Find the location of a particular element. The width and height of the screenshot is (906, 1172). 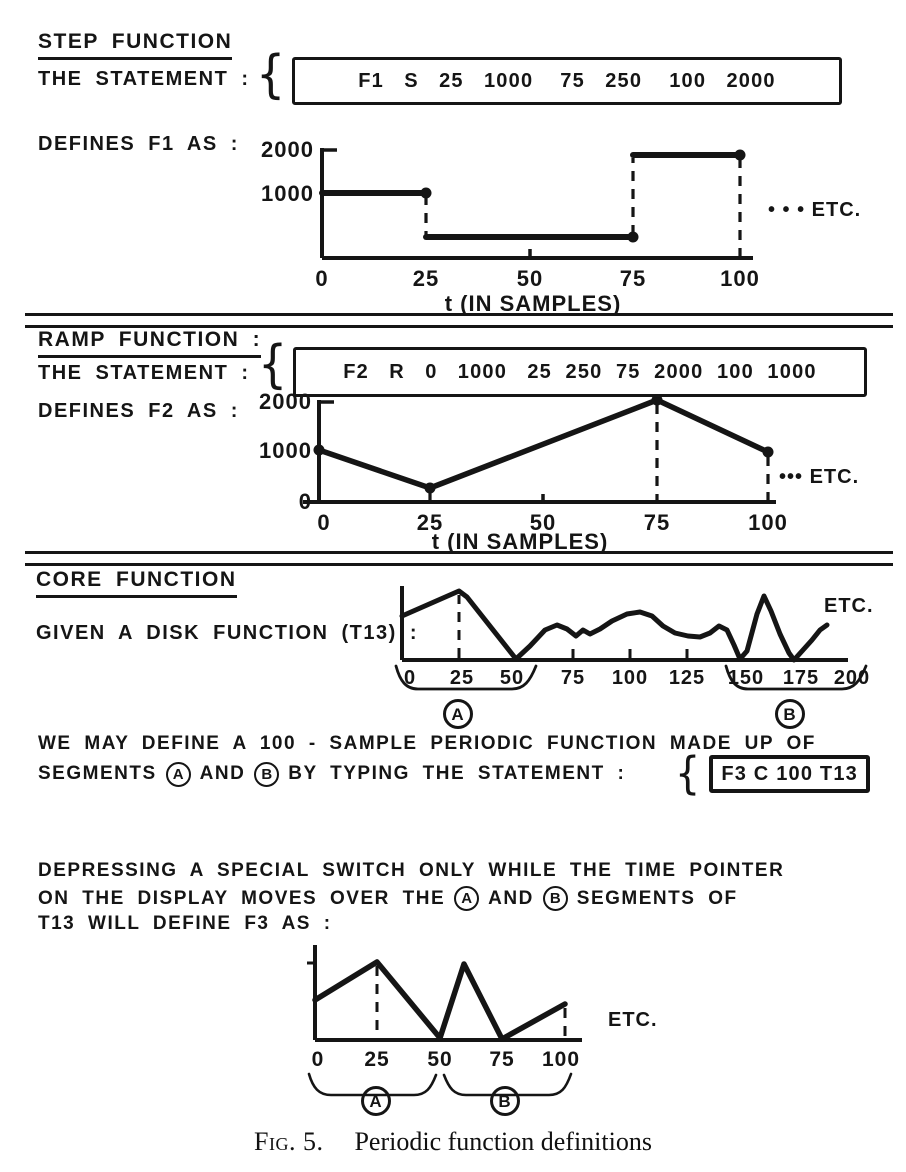

step-statement-label: THE STATEMENT : is located at coordinates (144, 79).